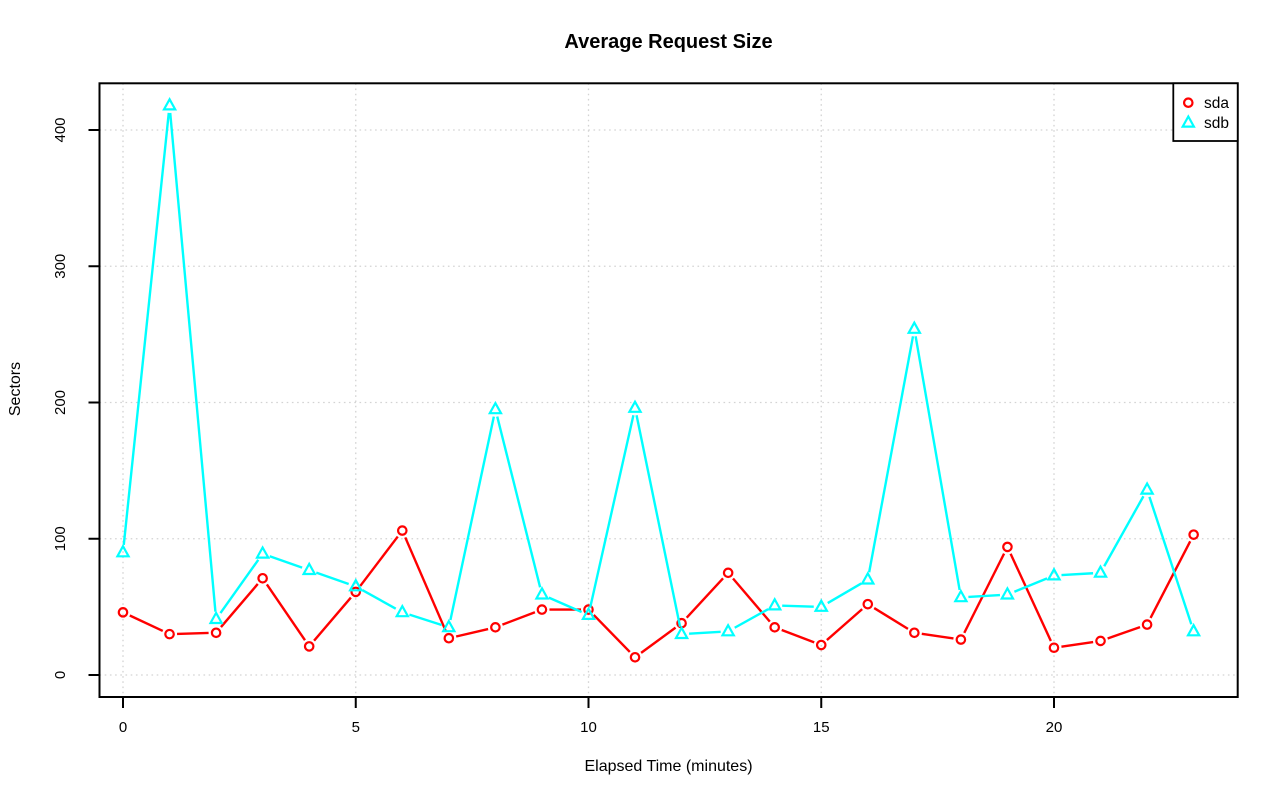 The width and height of the screenshot is (1280, 801). Describe the element at coordinates (356, 727) in the screenshot. I see `x-tick-label: 5` at that location.